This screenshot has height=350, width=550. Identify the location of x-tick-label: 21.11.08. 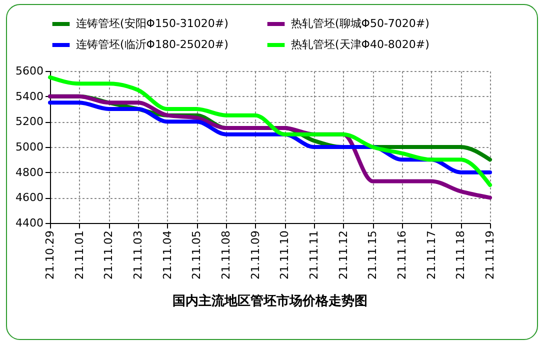
(226, 255).